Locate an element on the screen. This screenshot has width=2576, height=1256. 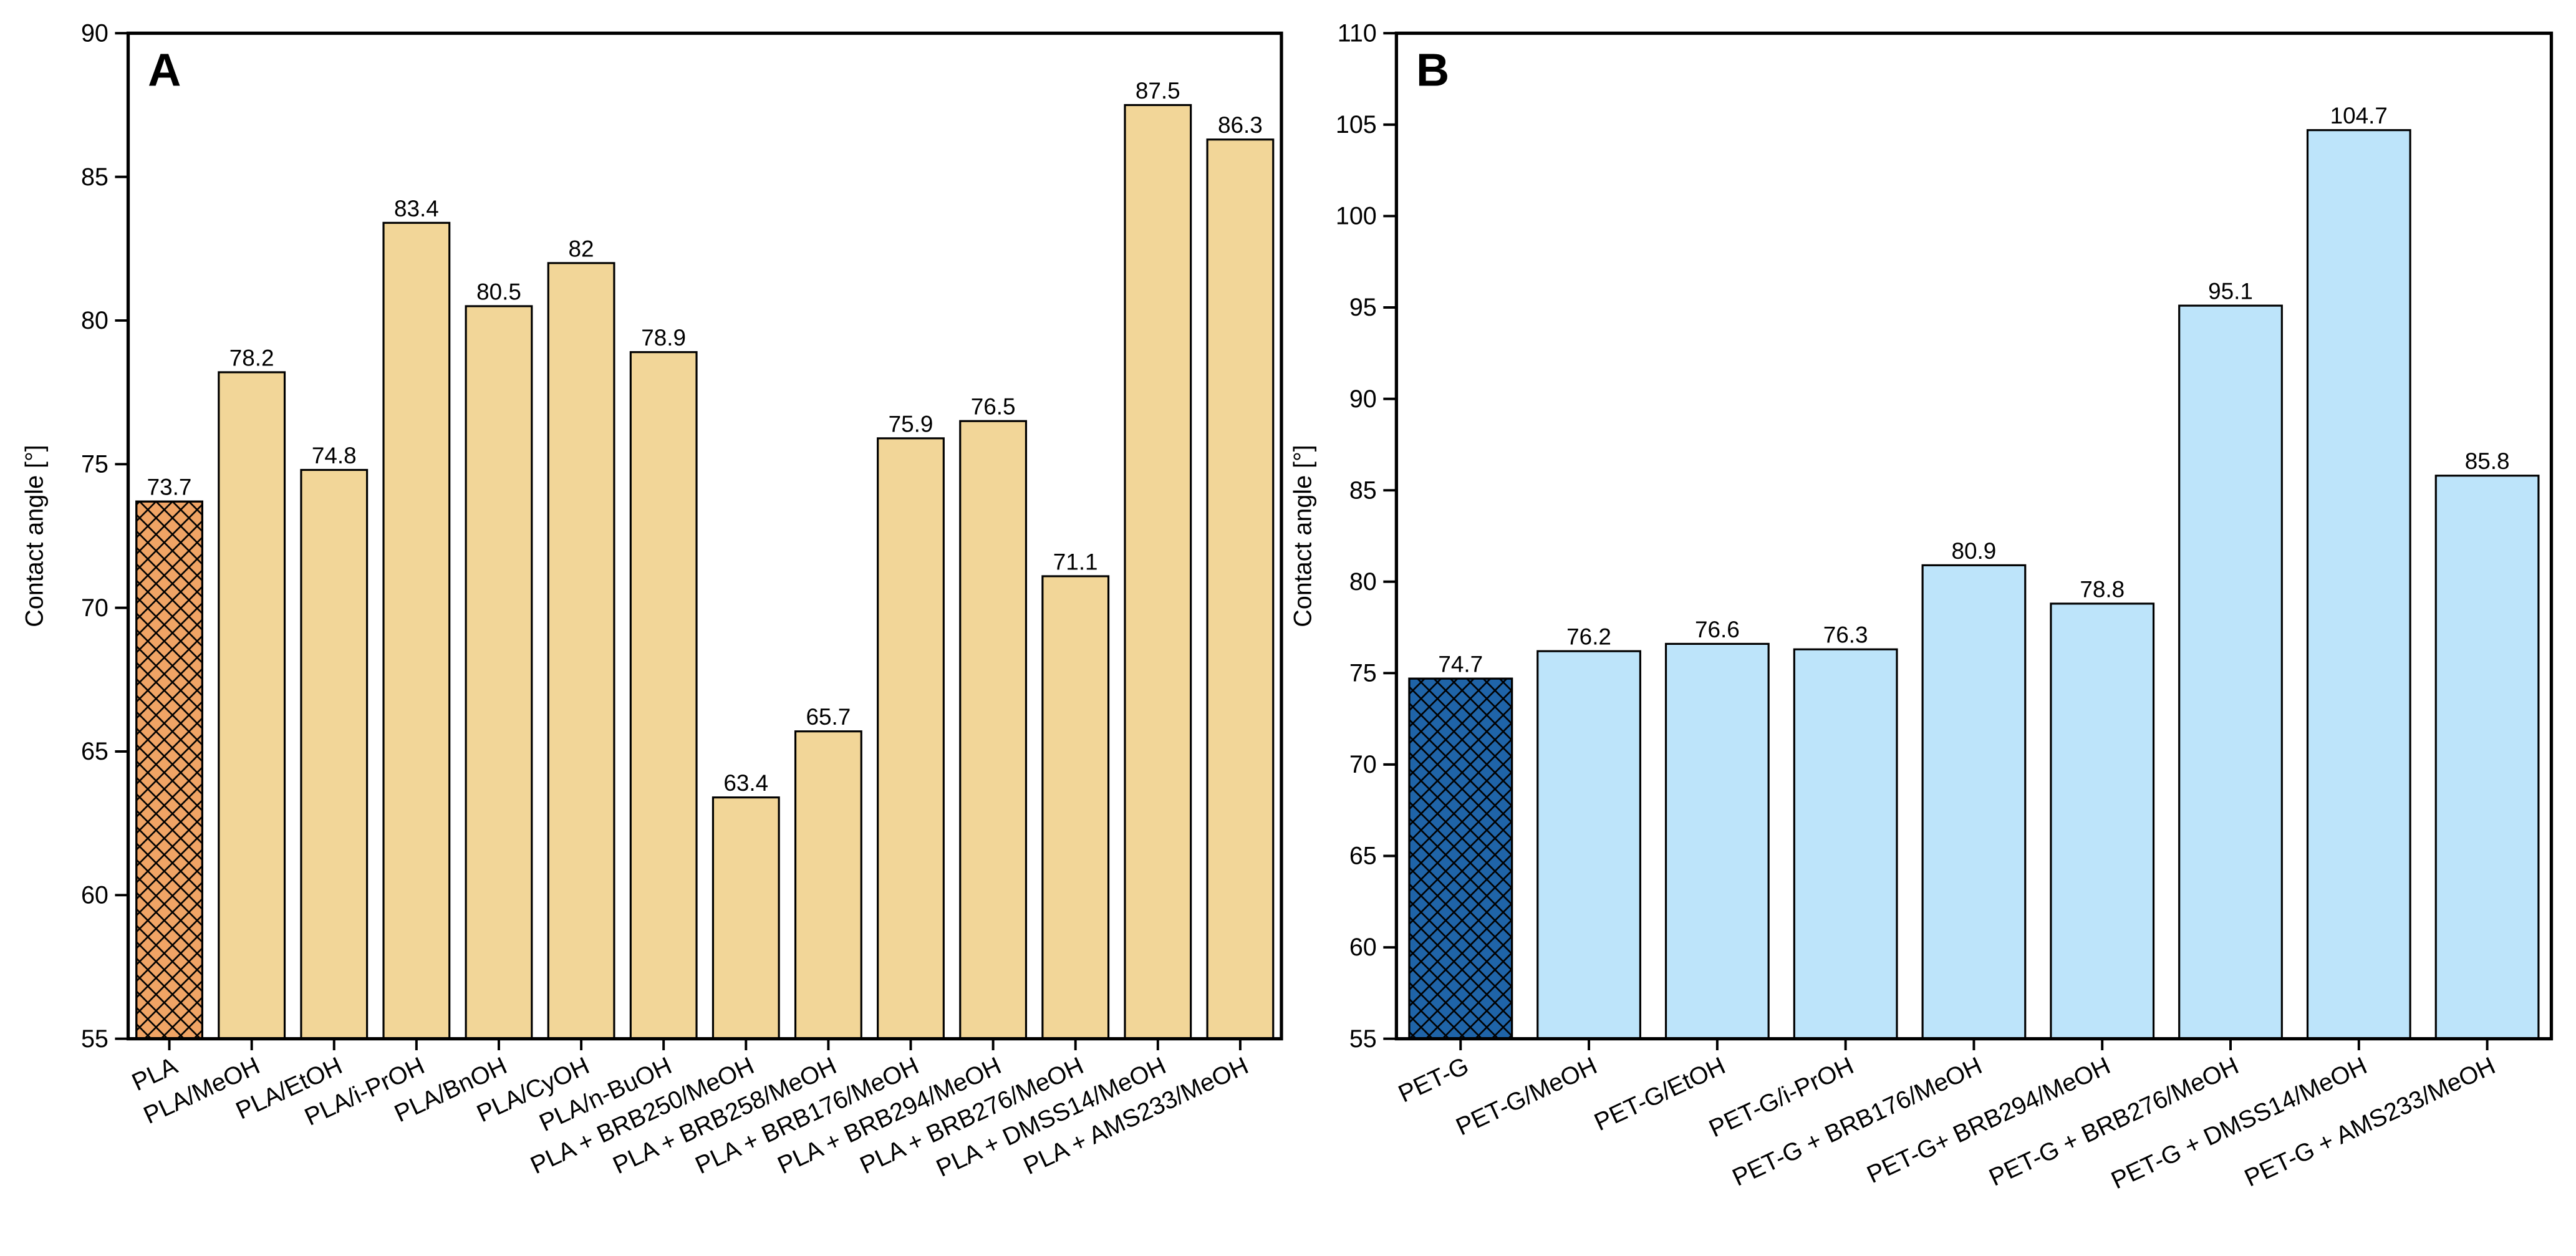
value-label: 86.3 is located at coordinates (1240, 125).